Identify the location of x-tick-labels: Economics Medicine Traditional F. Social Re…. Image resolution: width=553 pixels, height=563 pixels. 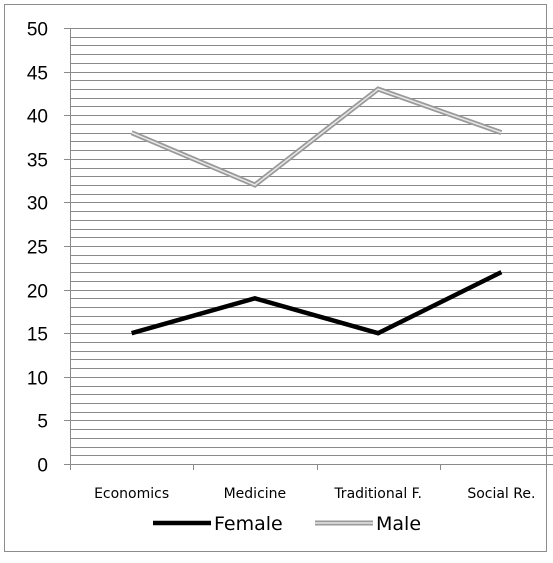
(312, 483).